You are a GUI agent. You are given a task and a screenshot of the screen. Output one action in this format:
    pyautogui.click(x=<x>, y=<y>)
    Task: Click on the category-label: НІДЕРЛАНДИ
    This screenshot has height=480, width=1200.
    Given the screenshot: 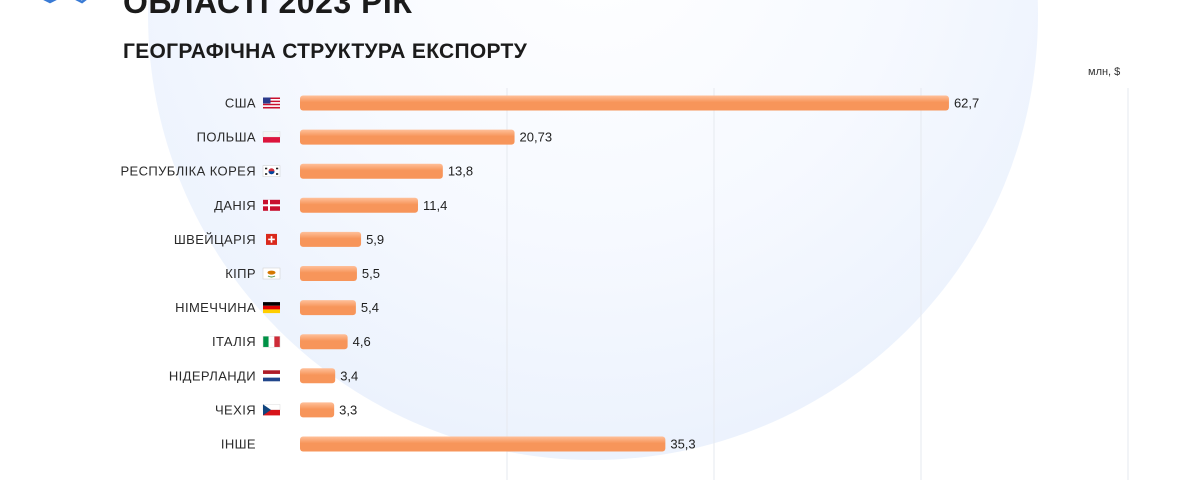 What is the action you would take?
    pyautogui.click(x=212, y=375)
    